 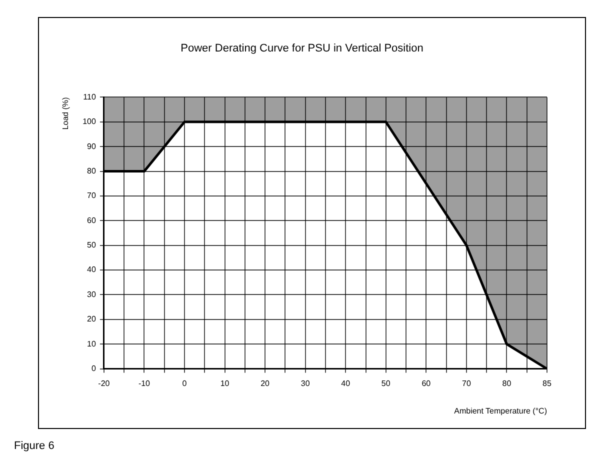 What do you see at coordinates (427, 383) in the screenshot?
I see `x-tick-label: 60` at bounding box center [427, 383].